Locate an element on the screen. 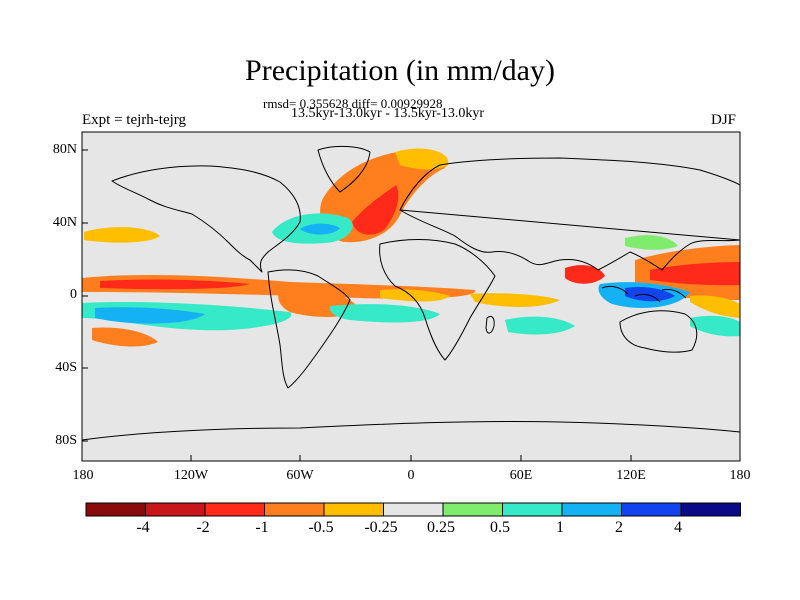  coast-greenland is located at coordinates (344, 169).